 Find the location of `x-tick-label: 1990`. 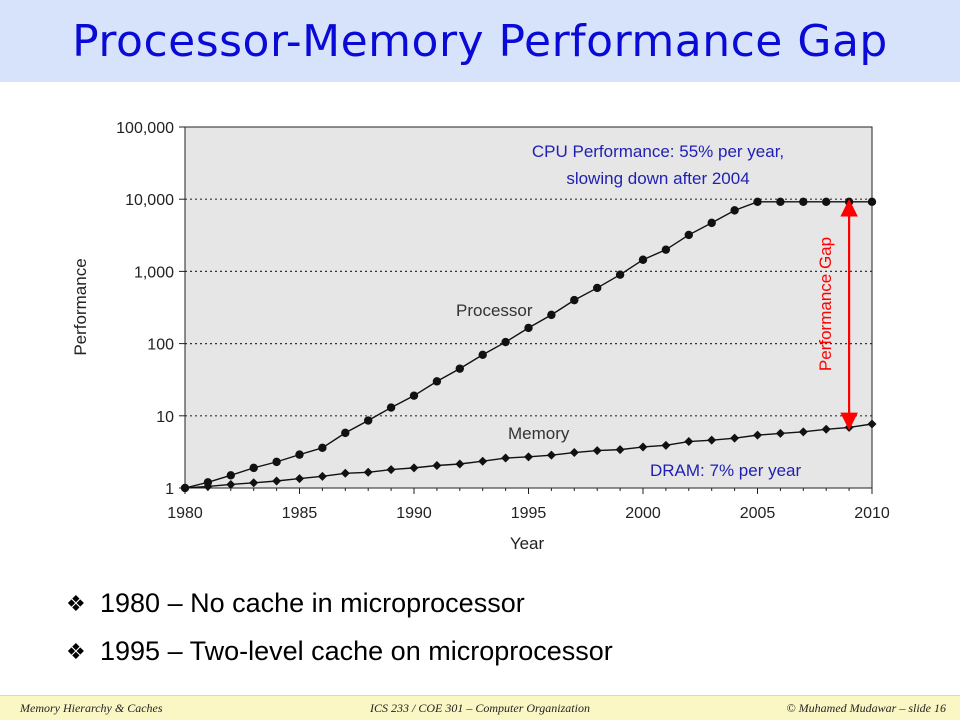

x-tick-label: 1990 is located at coordinates (414, 513).